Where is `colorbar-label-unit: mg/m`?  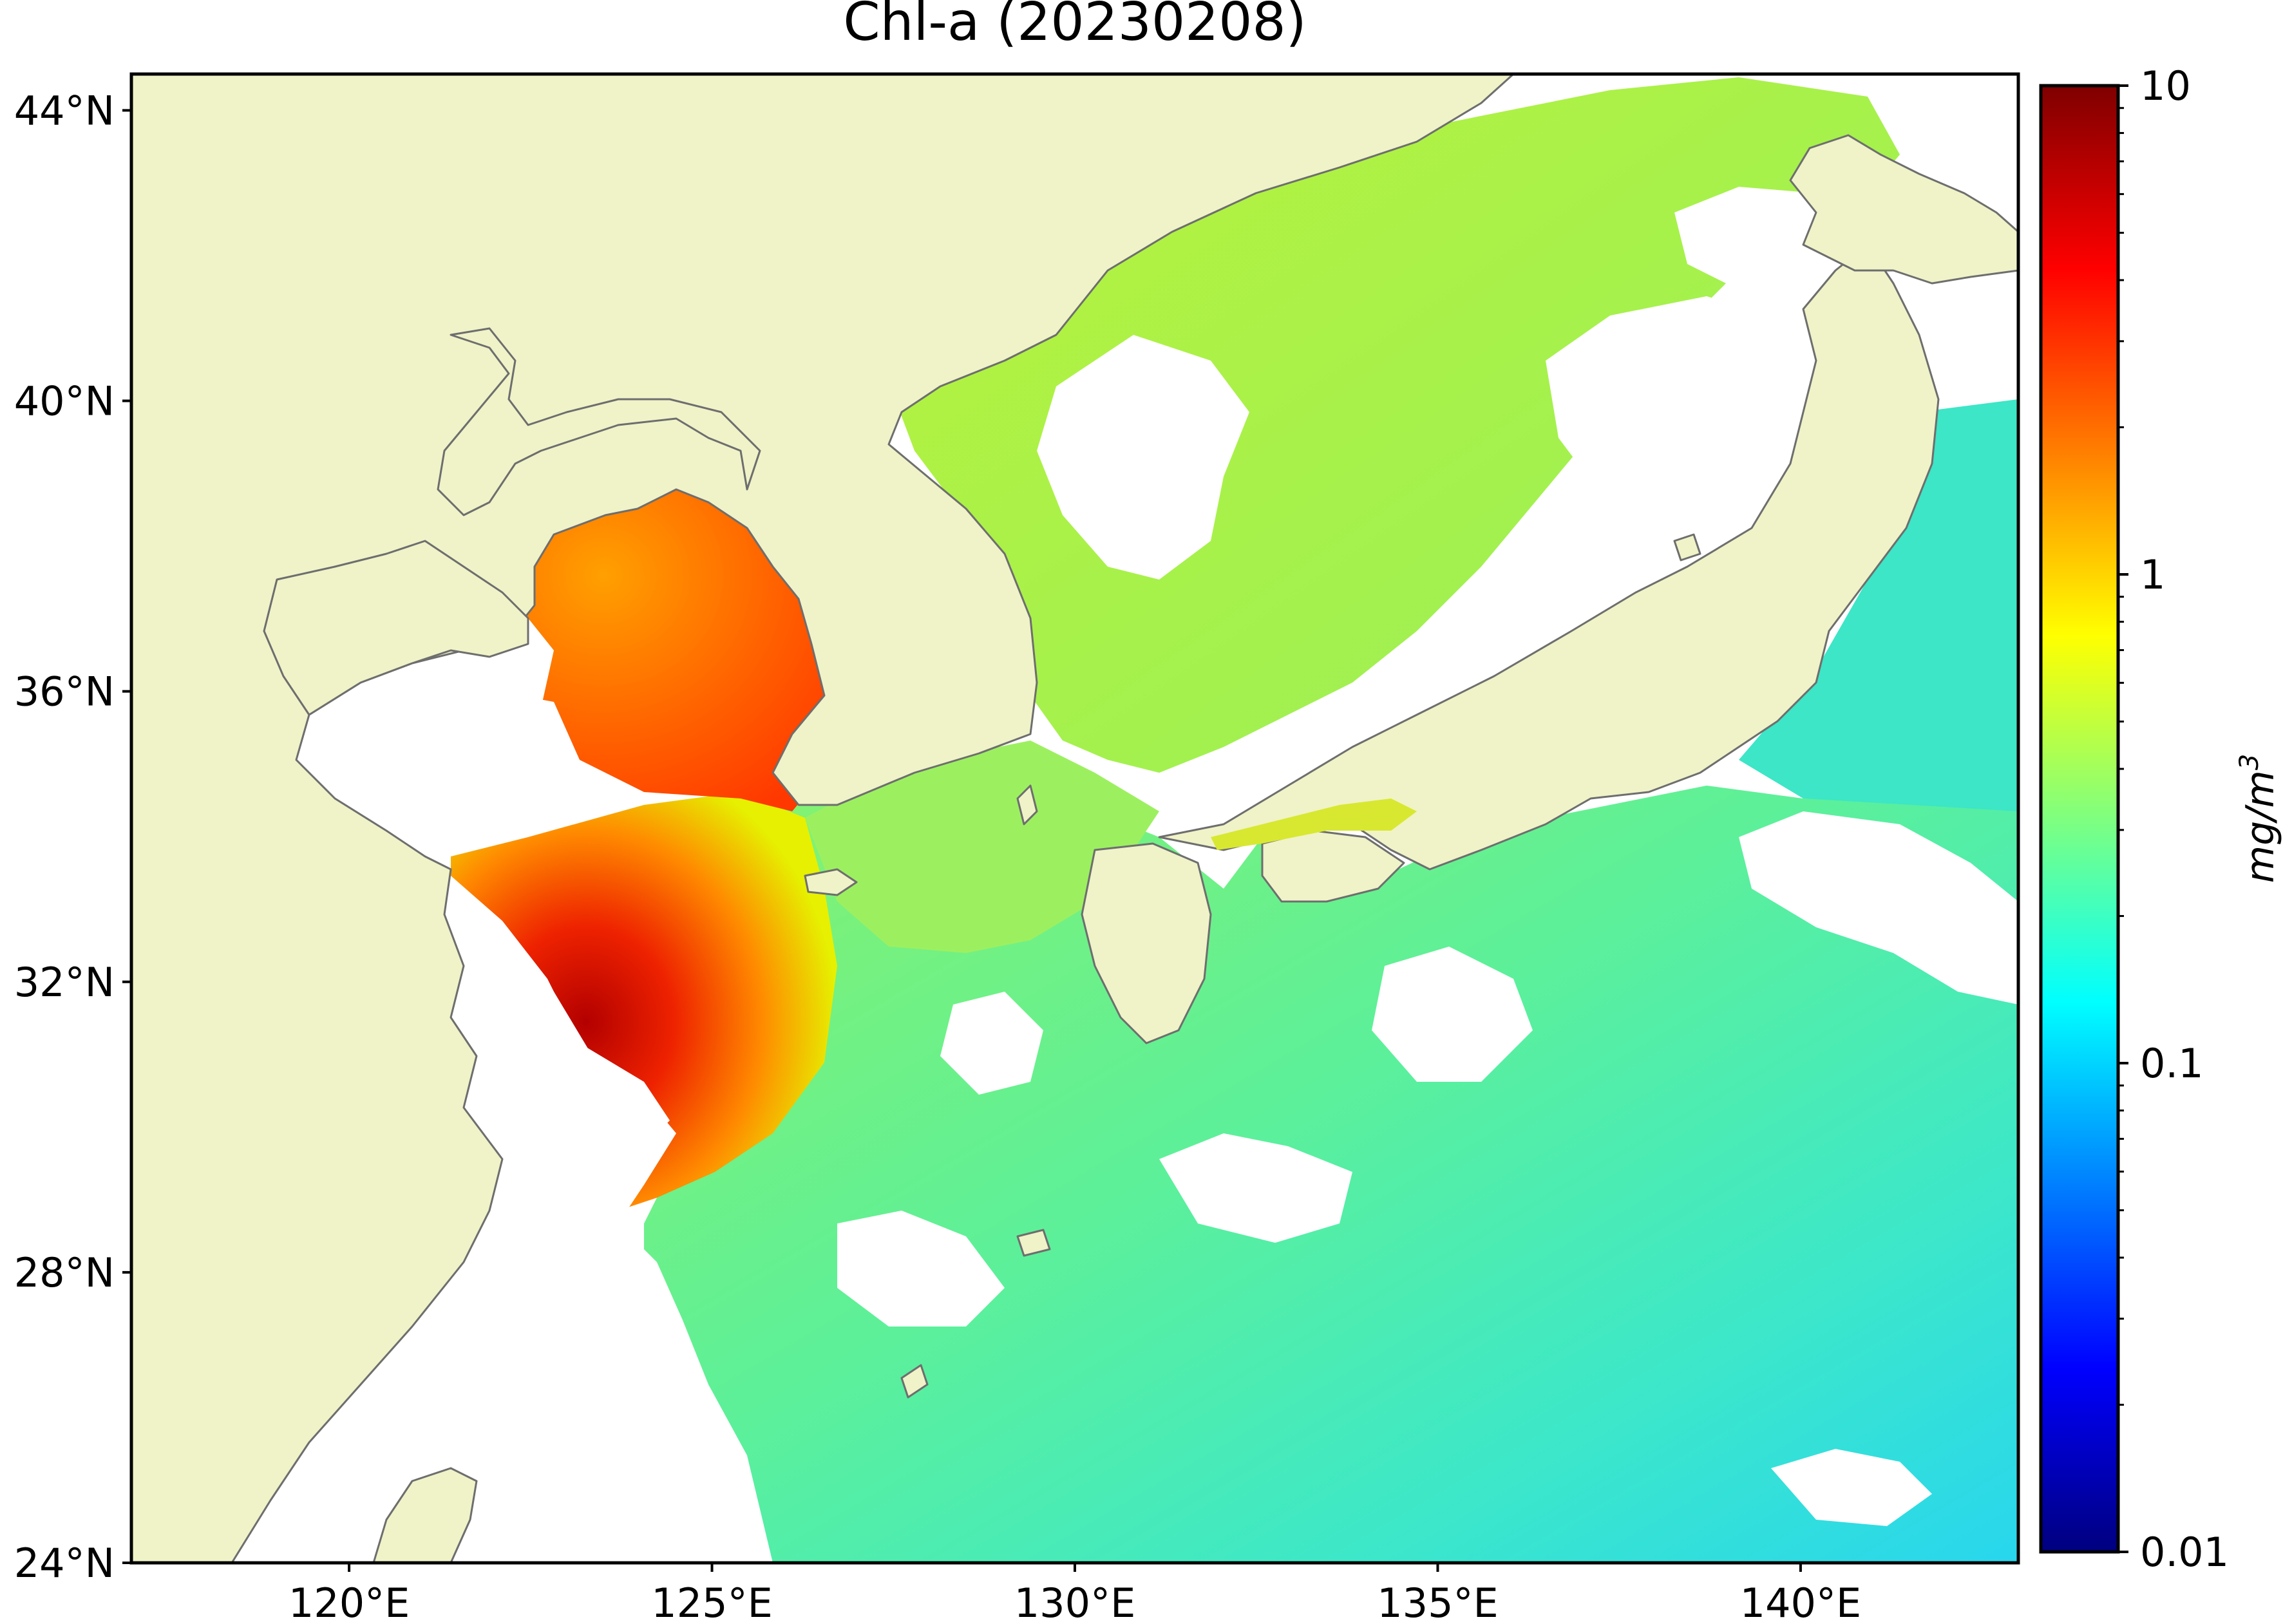
colorbar-label-unit: mg/m is located at coordinates (2260, 826).